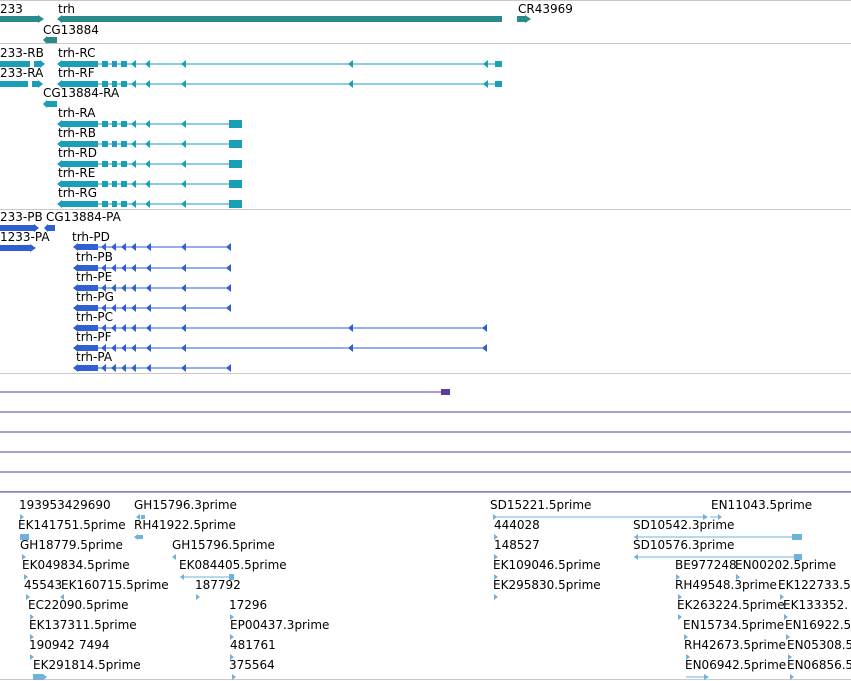  I want to click on transcript-cg13884-ra-label: CG13884-RA, so click(81, 93).